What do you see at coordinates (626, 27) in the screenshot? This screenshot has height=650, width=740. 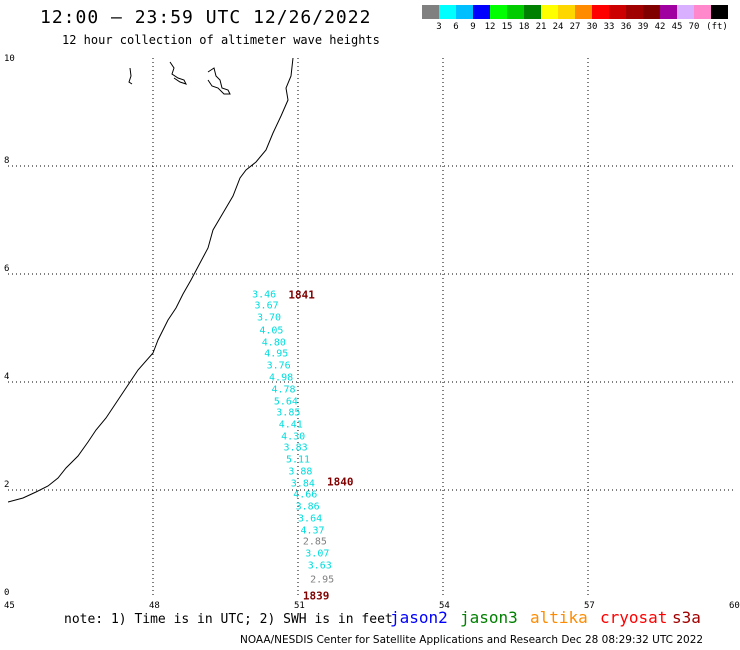 I see `colorbar-label: 36` at bounding box center [626, 27].